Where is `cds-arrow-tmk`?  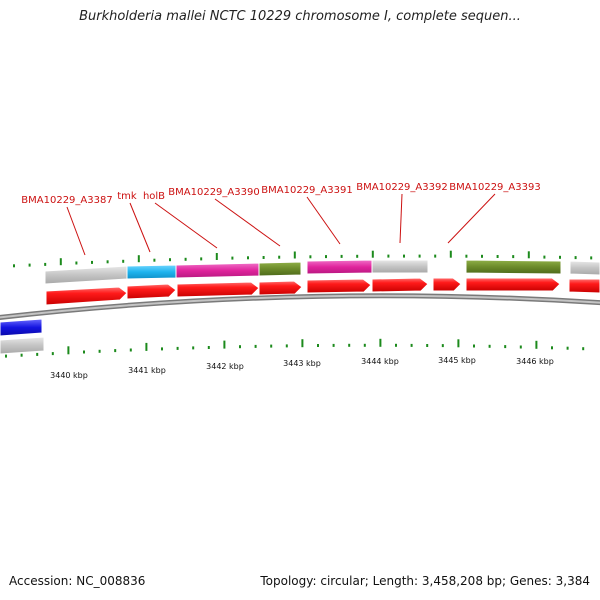
cds-arrow-tmk is located at coordinates (151, 291).